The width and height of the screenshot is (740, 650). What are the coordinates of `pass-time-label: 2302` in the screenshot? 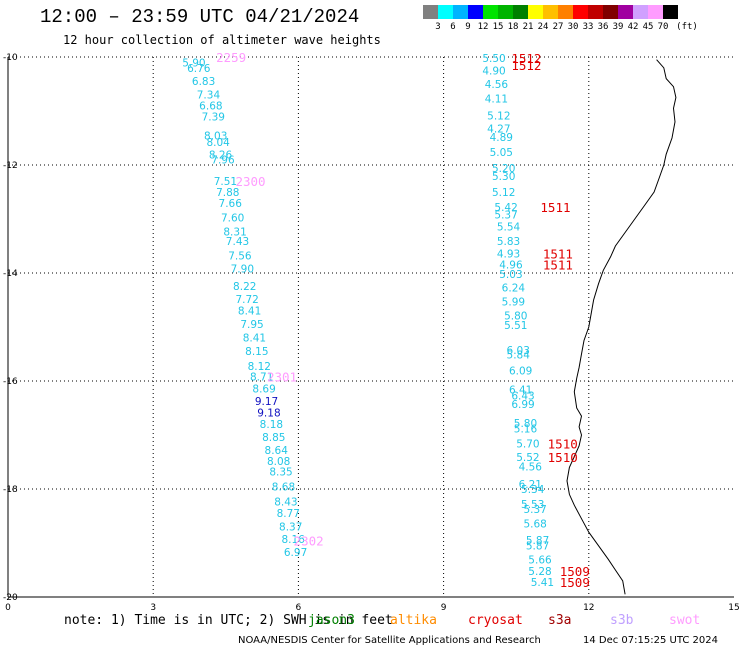 It's located at (309, 540).